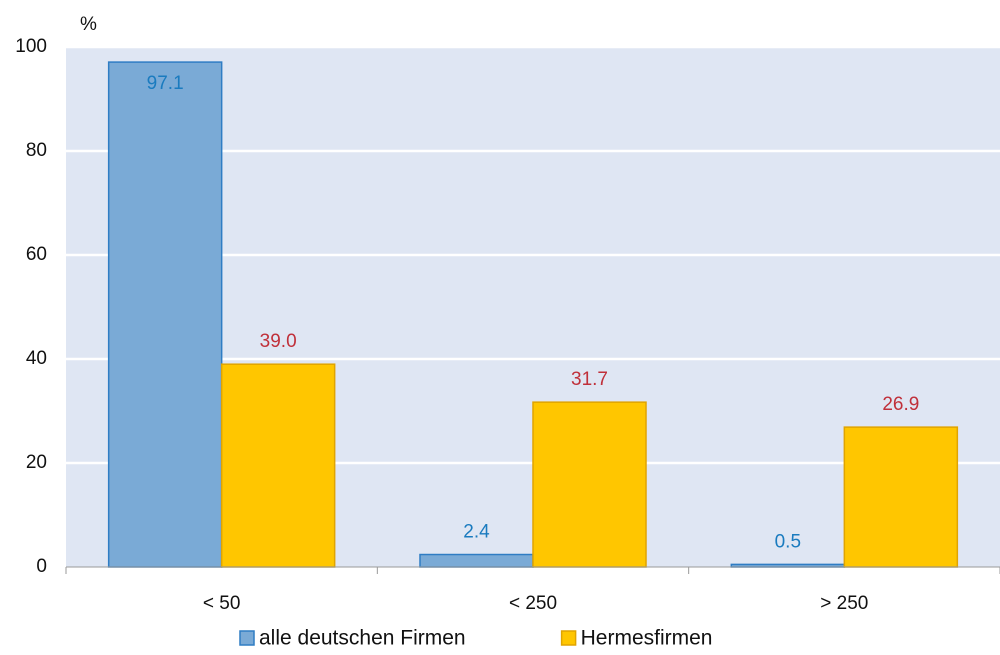 The height and width of the screenshot is (655, 1000). I want to click on x-tick-label: < 250, so click(533, 603).